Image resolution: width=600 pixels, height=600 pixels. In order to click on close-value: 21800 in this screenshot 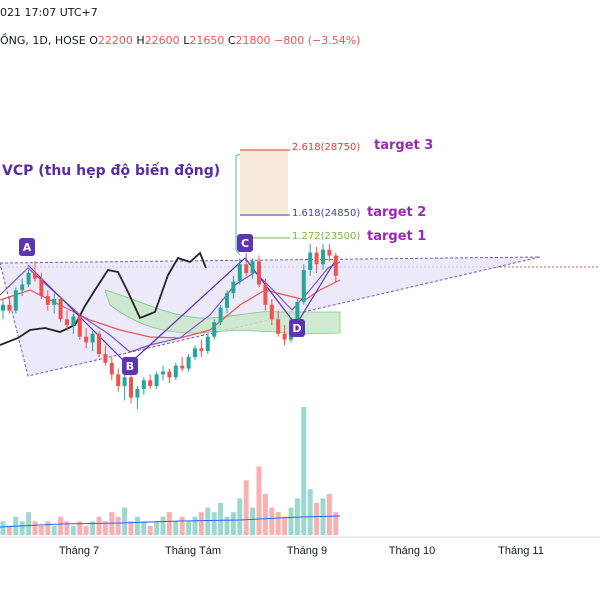, I will do `click(253, 40)`.